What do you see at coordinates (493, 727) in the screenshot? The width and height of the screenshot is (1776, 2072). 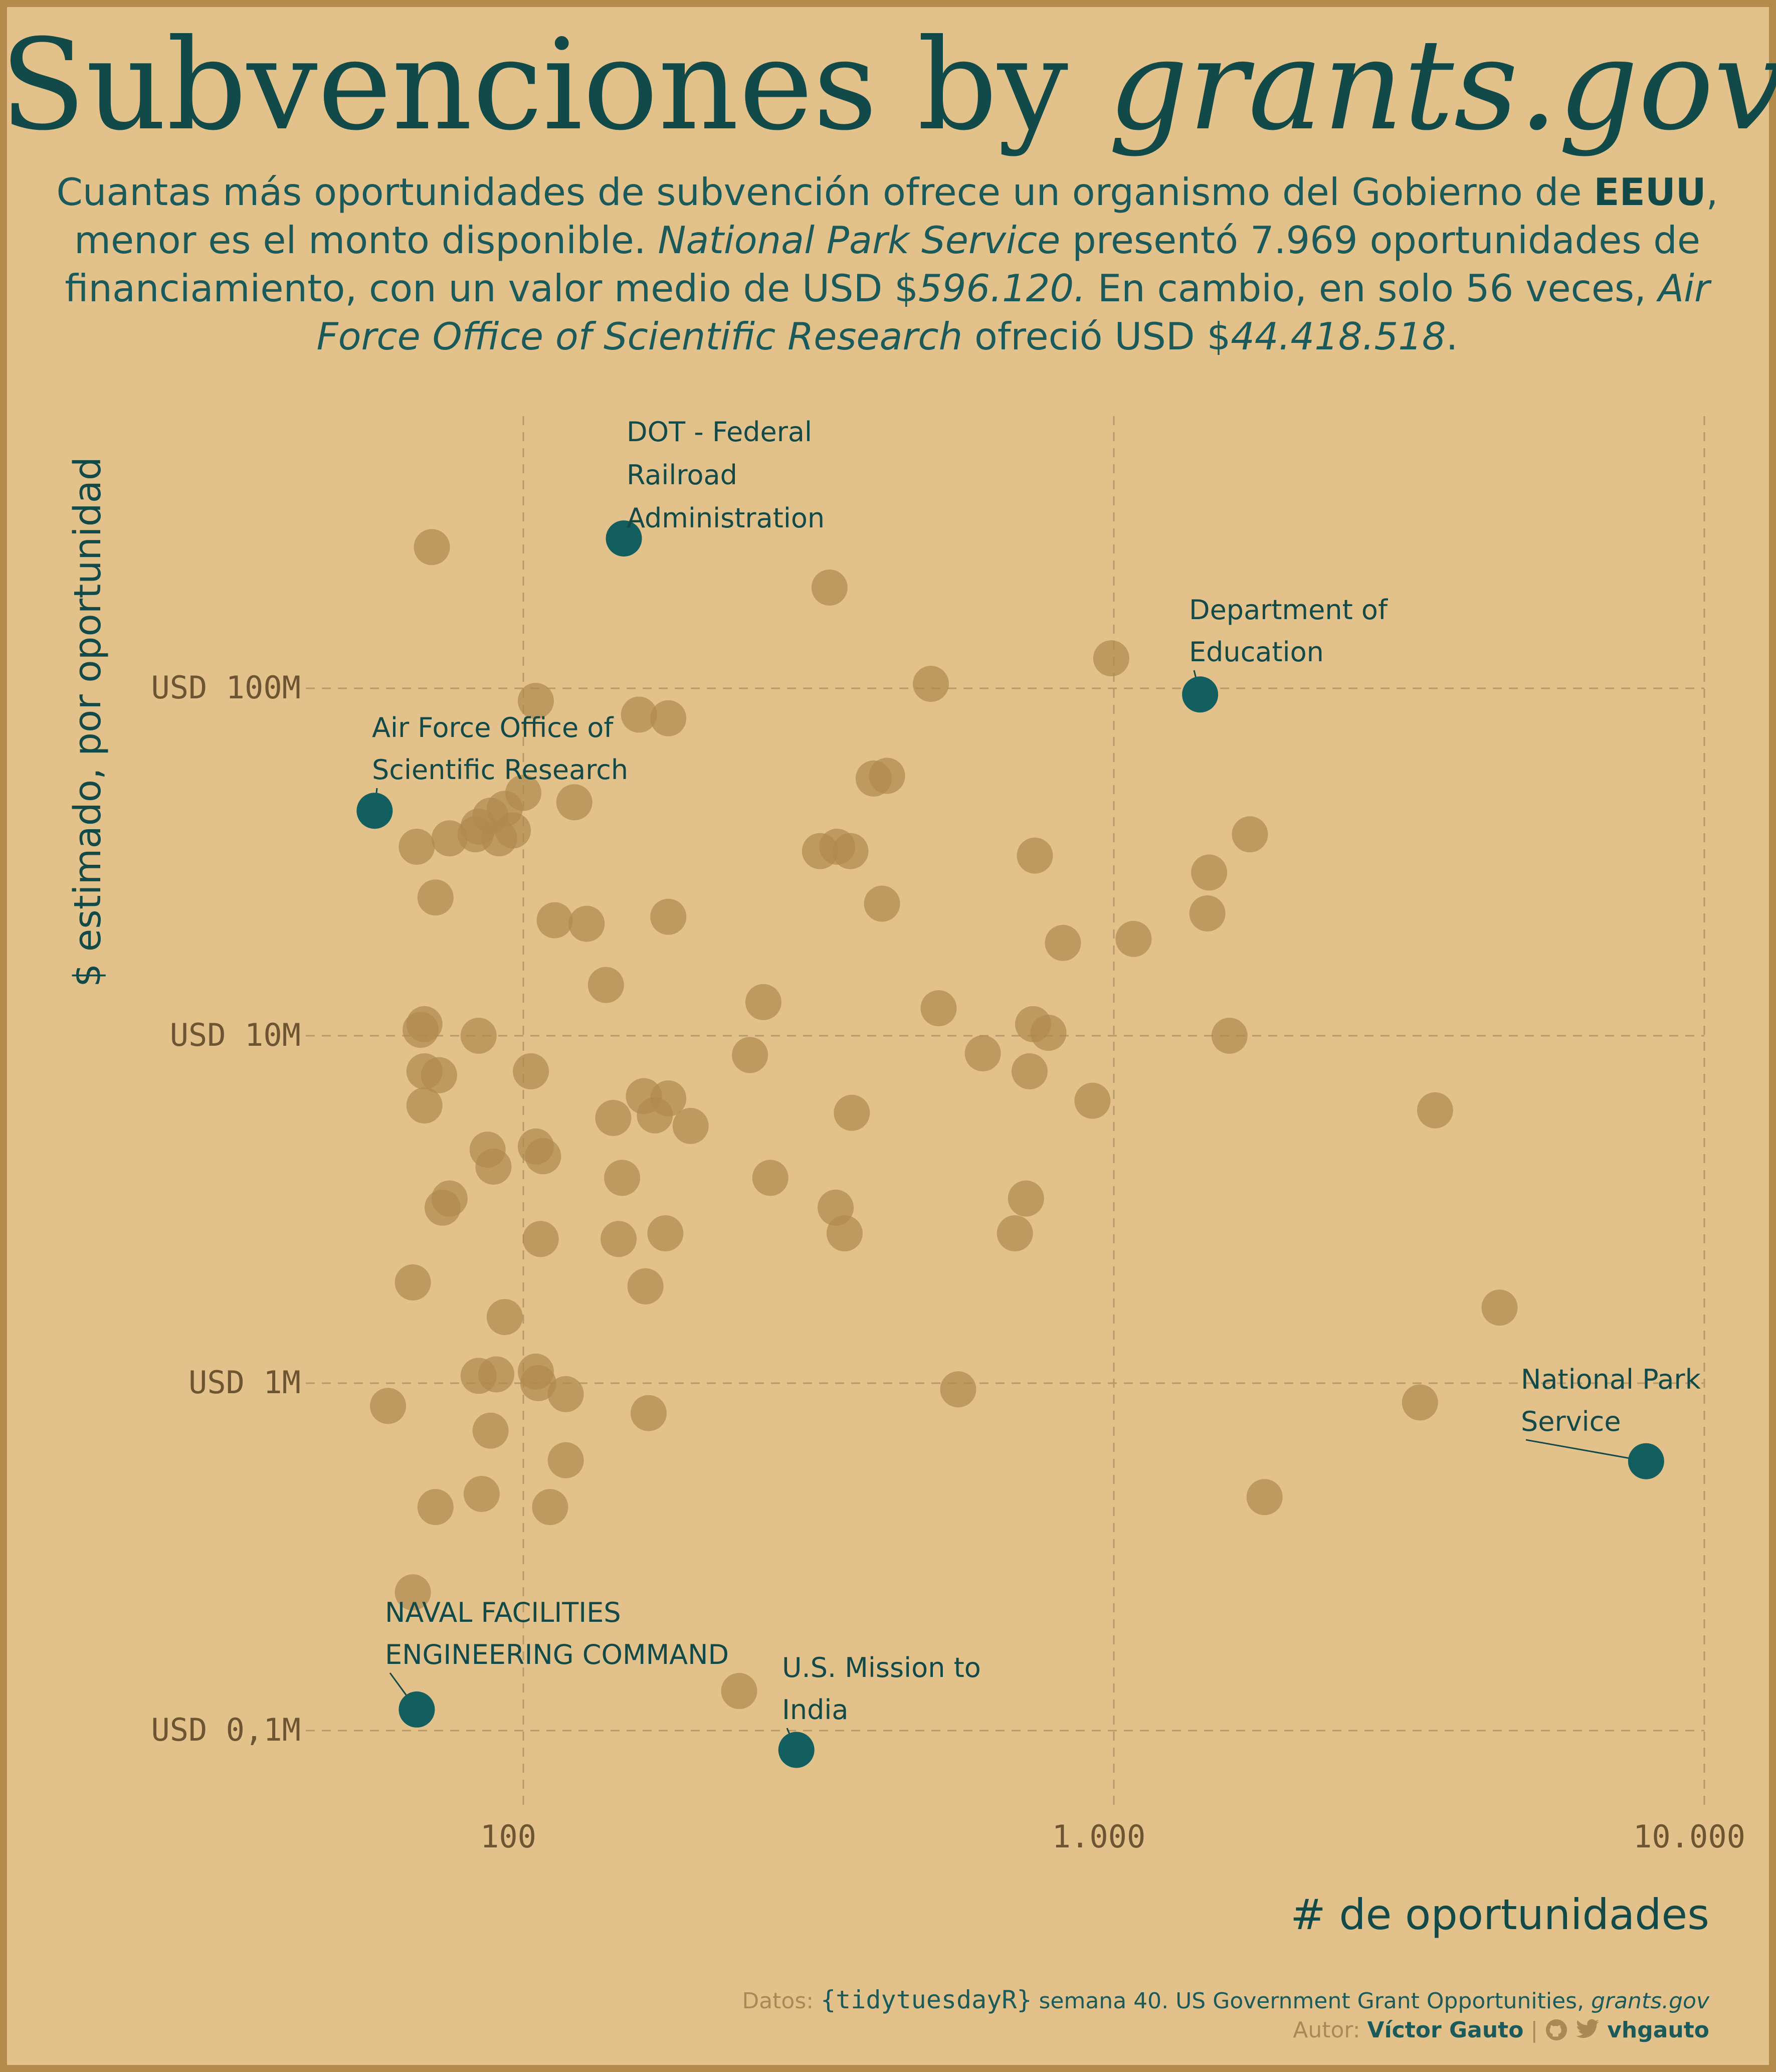 I see `highlight-label-line: Air Force Office of` at bounding box center [493, 727].